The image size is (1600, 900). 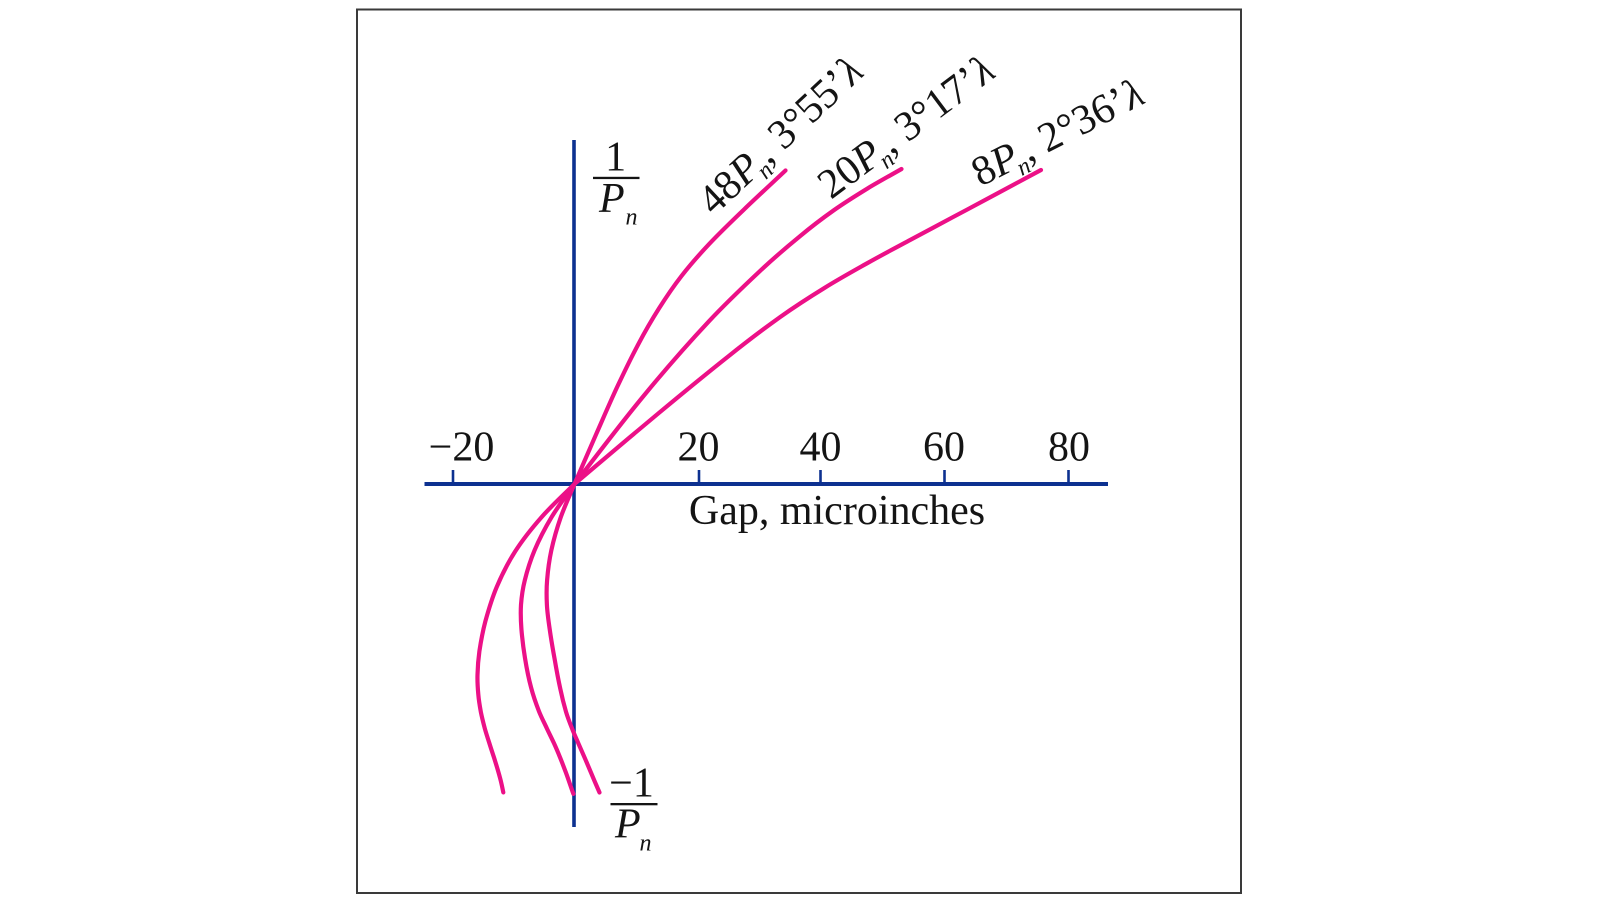 What do you see at coordinates (631, 784) in the screenshot?
I see `svg-text: −1` at bounding box center [631, 784].